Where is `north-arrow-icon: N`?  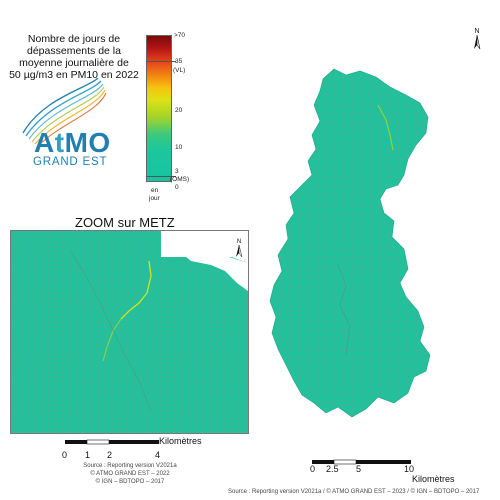
north-arrow-icon: N is located at coordinates (477, 39).